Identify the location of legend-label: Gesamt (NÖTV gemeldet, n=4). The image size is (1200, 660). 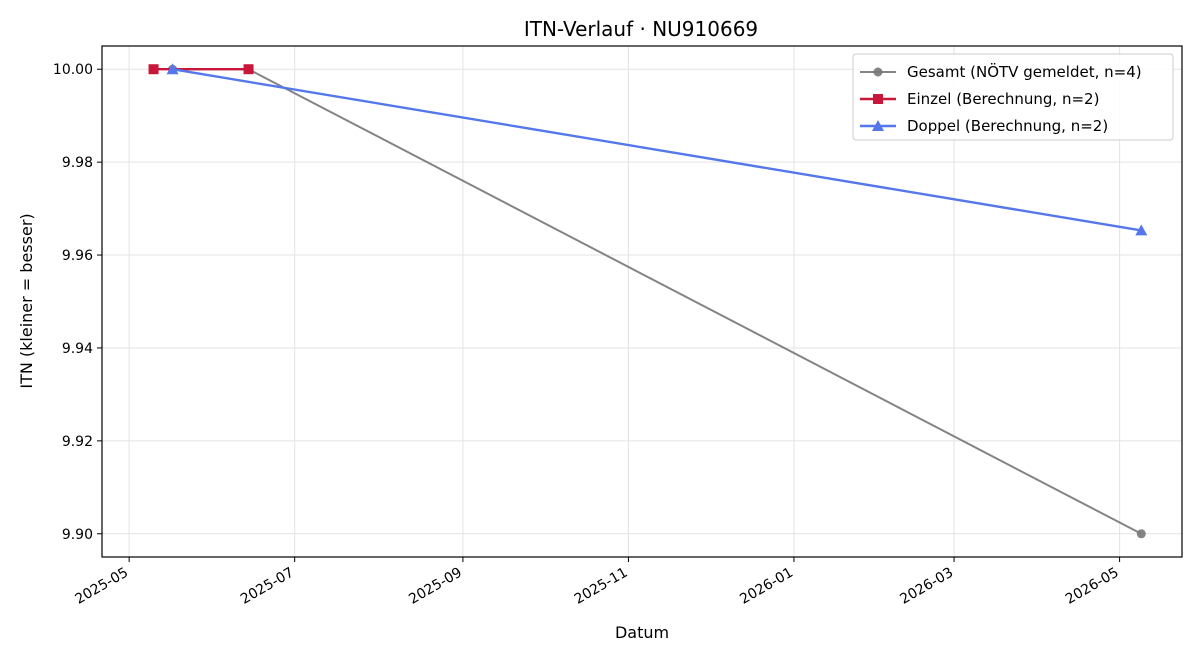
(1024, 71).